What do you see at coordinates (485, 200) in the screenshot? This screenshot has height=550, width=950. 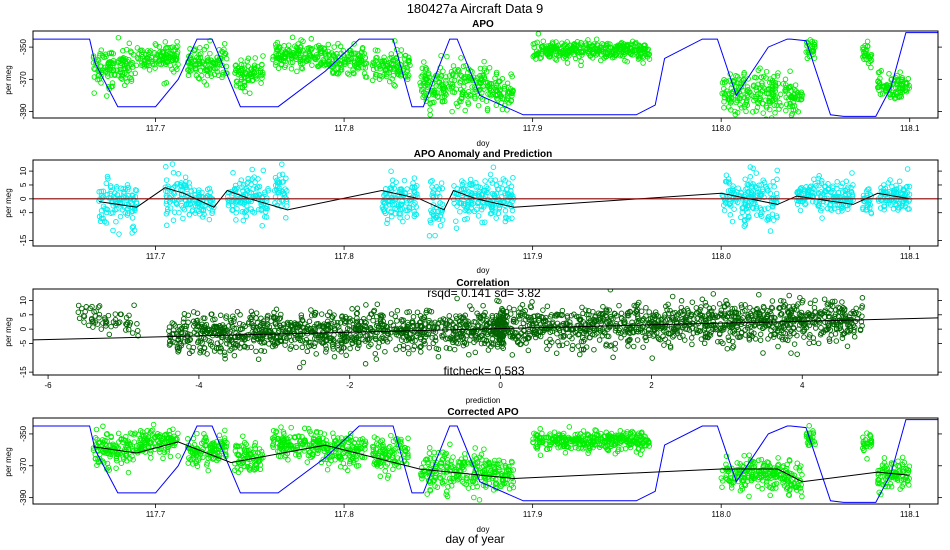 I see `anomaly-plot-area` at bounding box center [485, 200].